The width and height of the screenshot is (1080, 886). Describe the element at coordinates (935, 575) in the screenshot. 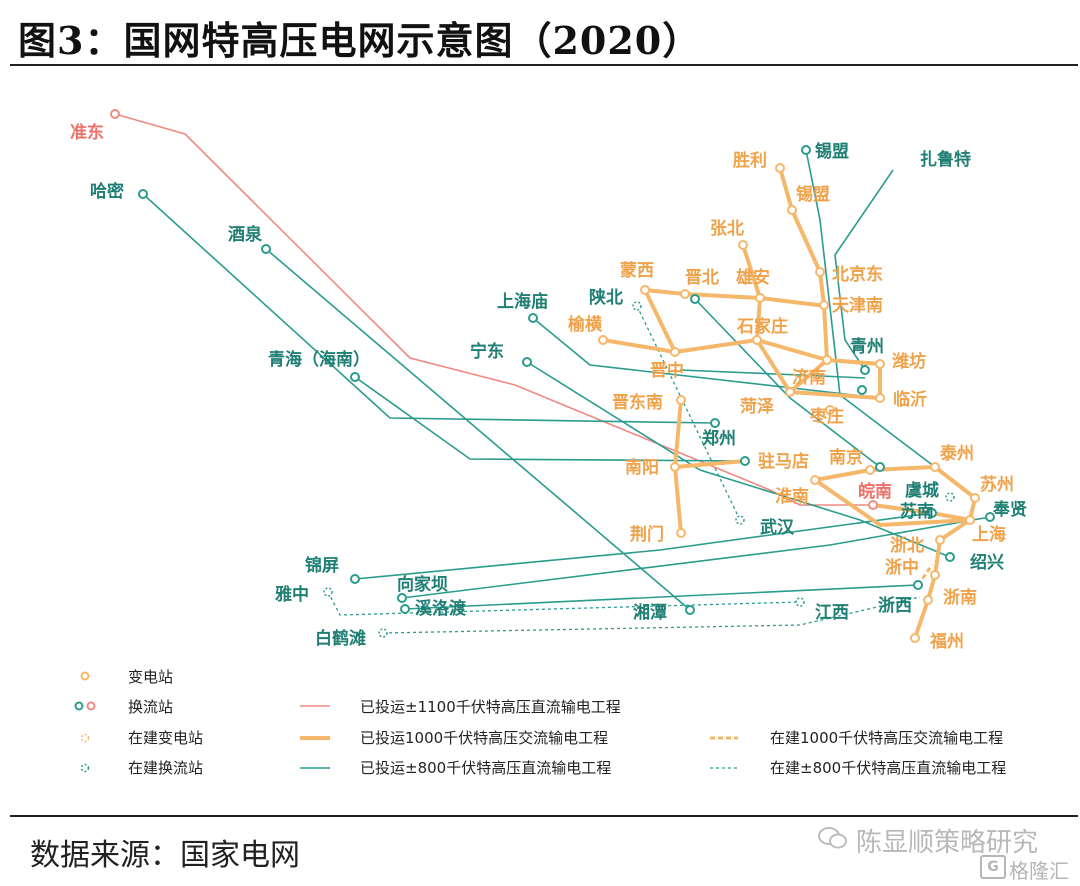

I see `station-zhezhong` at that location.